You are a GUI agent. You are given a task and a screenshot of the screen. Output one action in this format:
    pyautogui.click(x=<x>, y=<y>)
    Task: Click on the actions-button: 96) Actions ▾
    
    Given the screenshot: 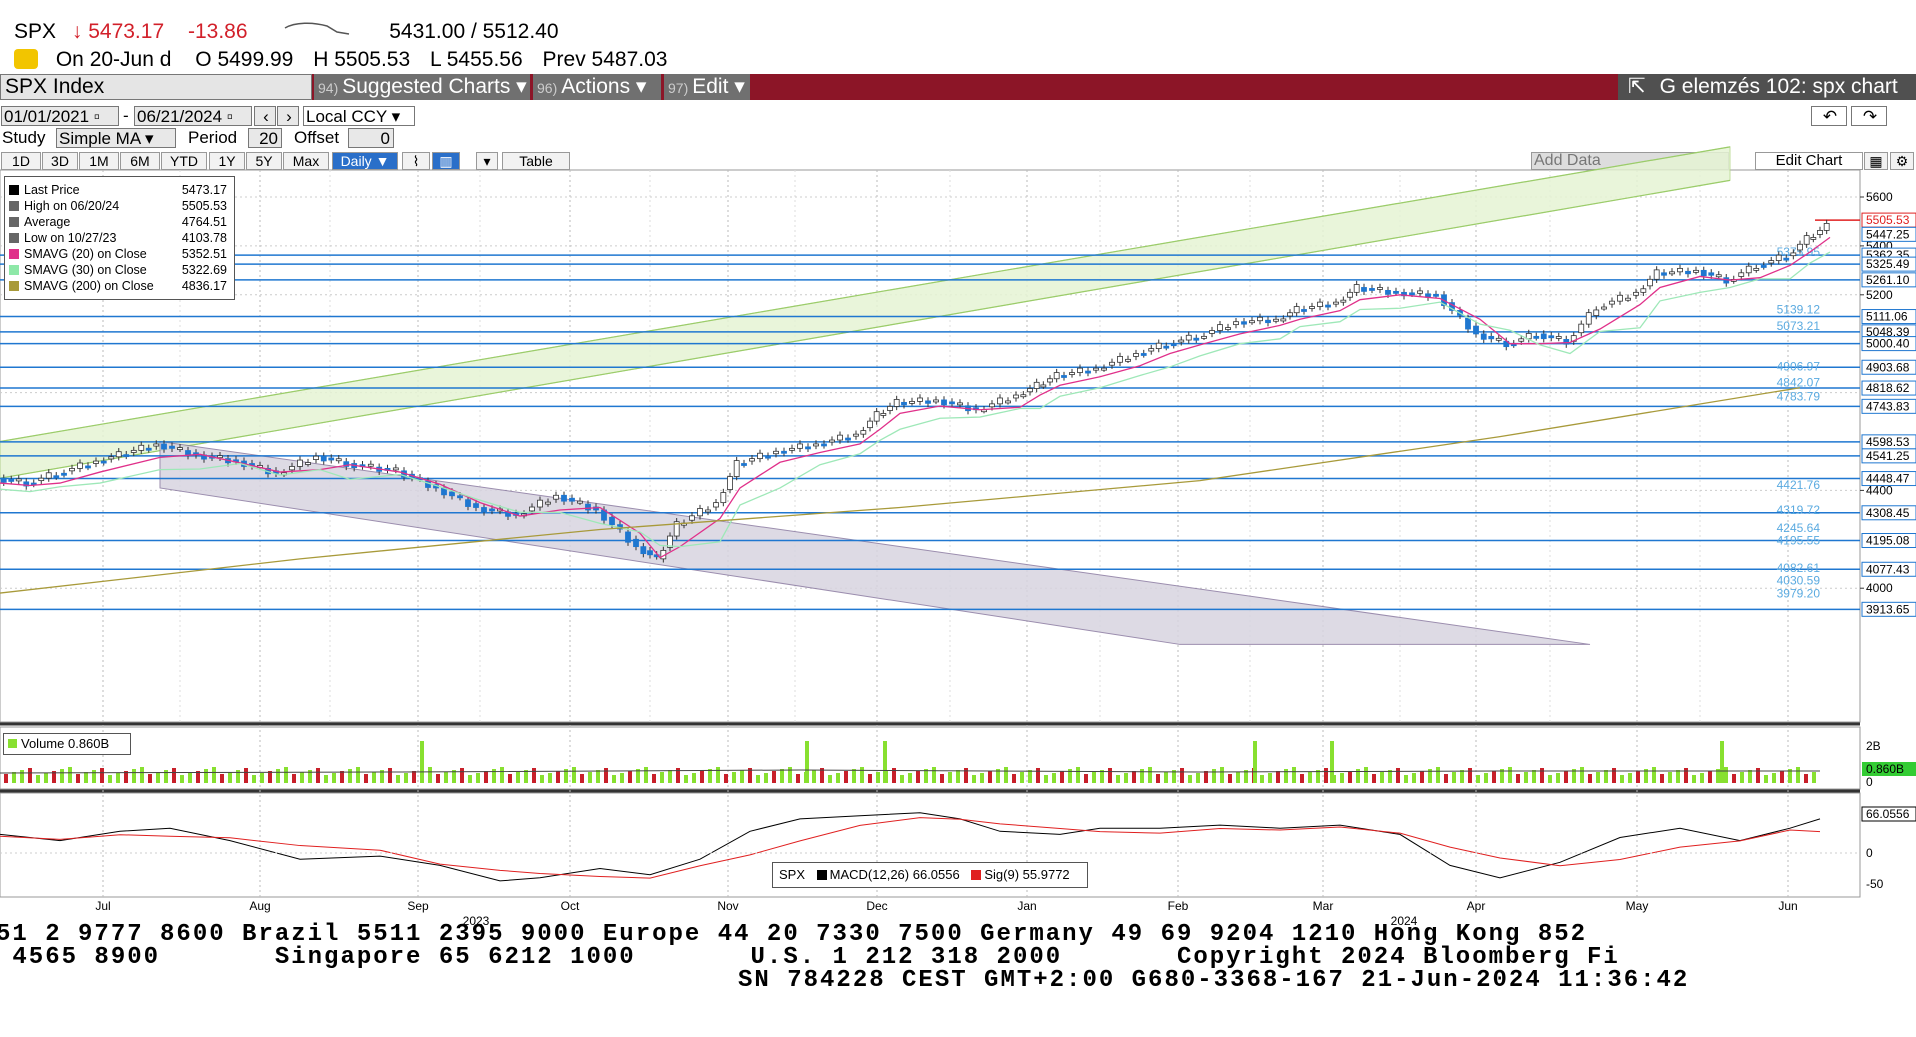 What is the action you would take?
    pyautogui.click(x=597, y=87)
    